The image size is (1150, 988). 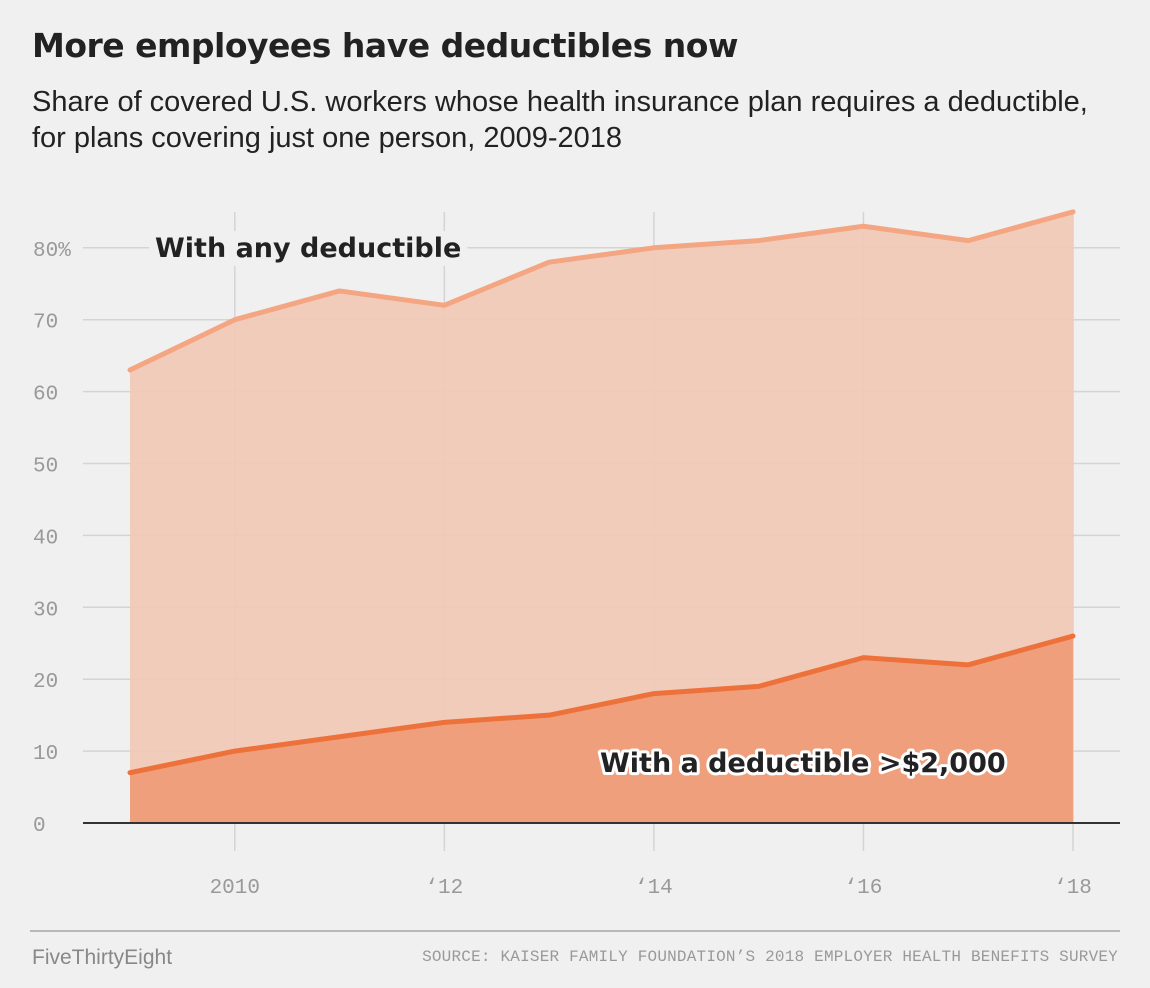 What do you see at coordinates (601, 291) in the screenshot?
I see `series-line-any-deductible` at bounding box center [601, 291].